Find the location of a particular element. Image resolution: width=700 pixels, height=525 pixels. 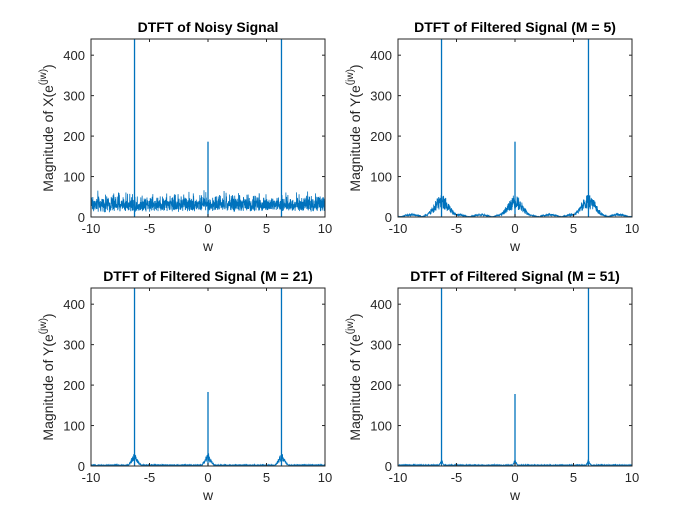

chart-title: DTFT of Filtered Signal (M = 5) is located at coordinates (515, 27).